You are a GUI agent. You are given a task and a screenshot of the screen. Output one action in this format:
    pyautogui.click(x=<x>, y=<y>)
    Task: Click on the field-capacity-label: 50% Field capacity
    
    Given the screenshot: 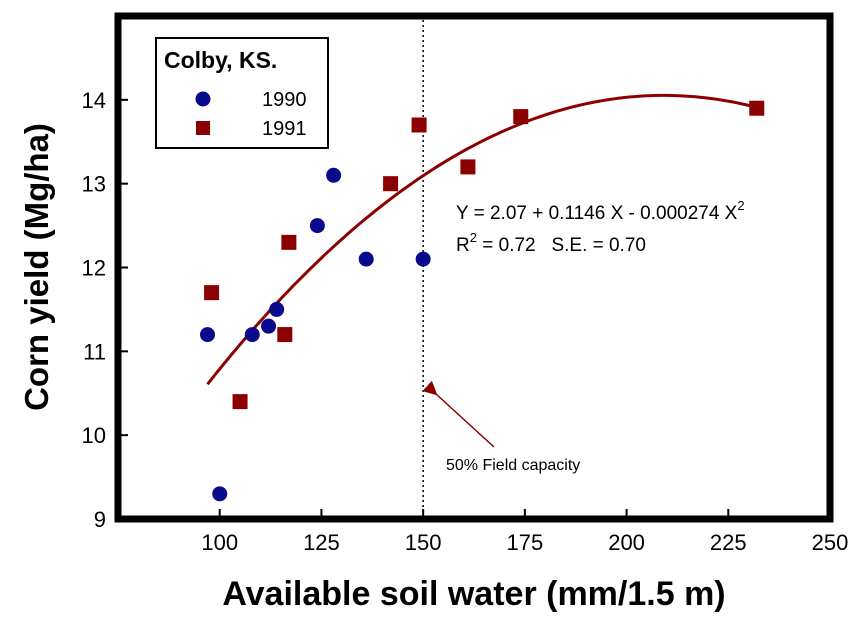 What is the action you would take?
    pyautogui.click(x=513, y=465)
    